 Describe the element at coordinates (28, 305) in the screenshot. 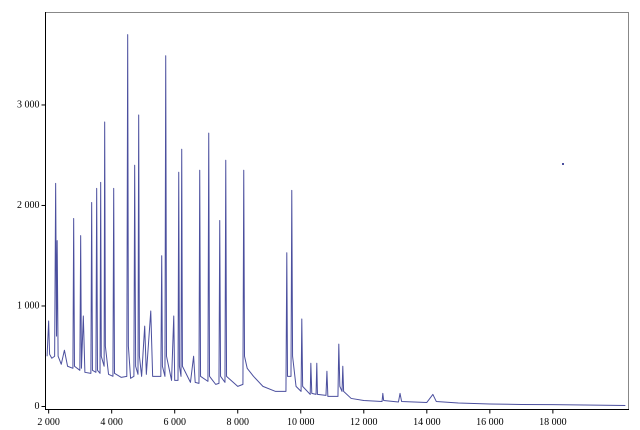

I see `y-tick-label: 1 000` at that location.